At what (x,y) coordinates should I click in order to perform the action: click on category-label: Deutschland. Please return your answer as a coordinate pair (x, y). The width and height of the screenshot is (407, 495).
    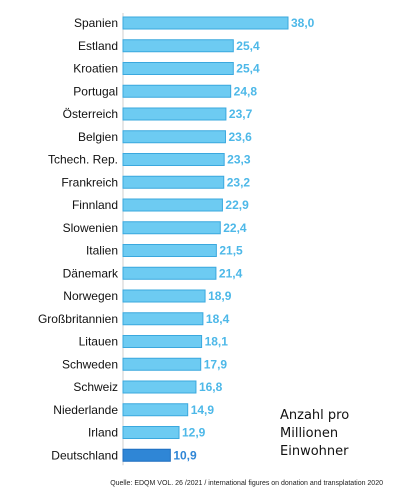
    Looking at the image, I should click on (84, 455).